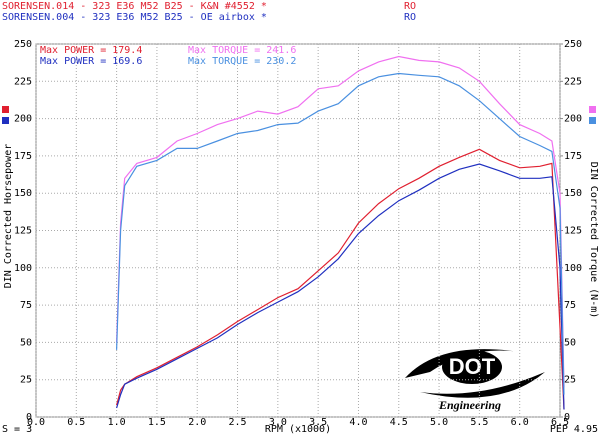  I want to click on y-tick-label: 0, so click(29, 417).